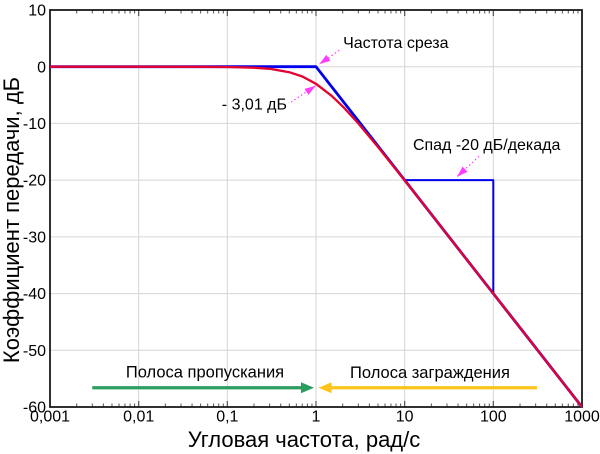 The width and height of the screenshot is (600, 454). Describe the element at coordinates (50, 417) in the screenshot. I see `x-tick-label: 0,001` at that location.